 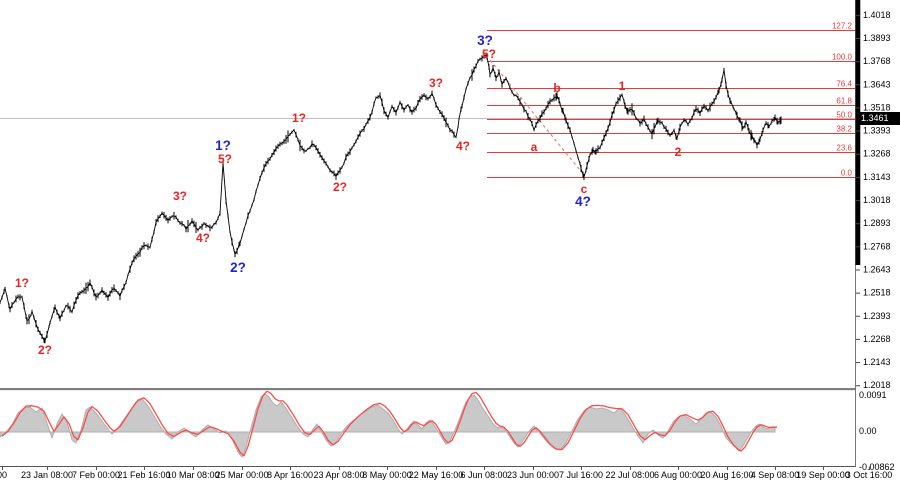 I want to click on oscillator-fill, so click(x=388, y=425).